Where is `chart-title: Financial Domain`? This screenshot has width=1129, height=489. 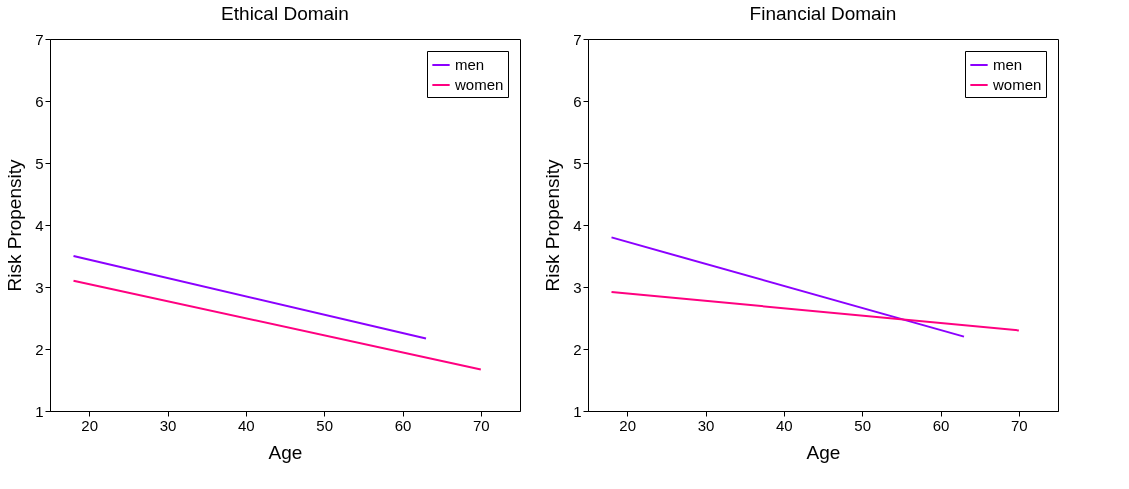 chart-title: Financial Domain is located at coordinates (823, 13).